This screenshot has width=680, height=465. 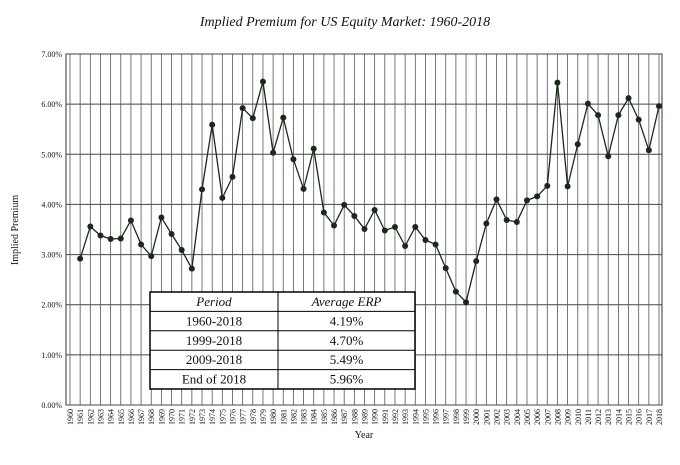 What do you see at coordinates (51, 204) in the screenshot?
I see `y-tick-label: 4.00%` at bounding box center [51, 204].